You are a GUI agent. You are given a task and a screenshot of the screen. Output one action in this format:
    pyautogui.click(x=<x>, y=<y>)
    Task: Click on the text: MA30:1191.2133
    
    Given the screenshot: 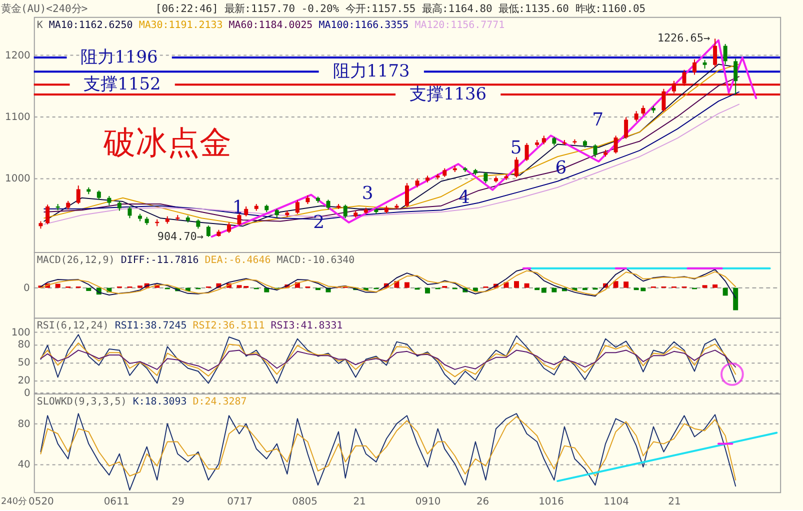 What is the action you would take?
    pyautogui.click(x=180, y=25)
    